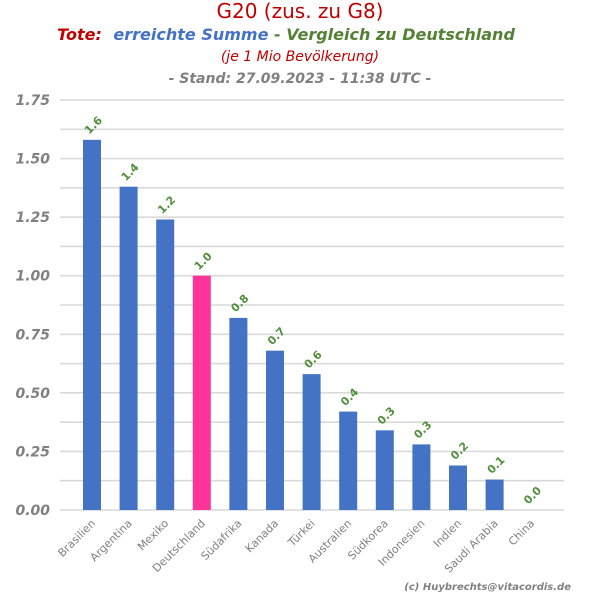 The image size is (600, 600). I want to click on bar-australien, so click(348, 460).